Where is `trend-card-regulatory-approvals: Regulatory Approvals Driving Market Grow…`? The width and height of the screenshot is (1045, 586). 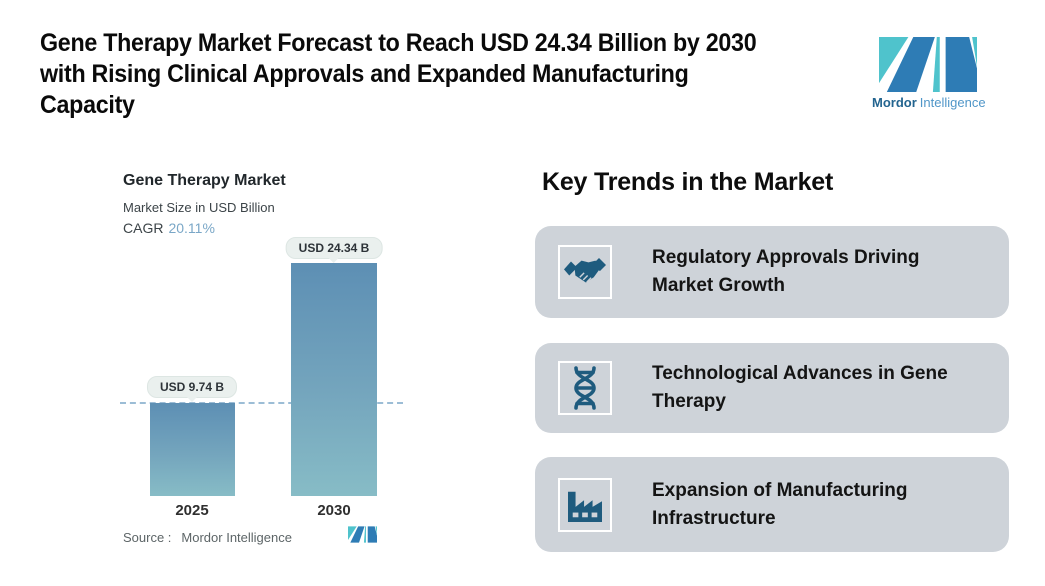
trend-card-regulatory-approvals: Regulatory Approvals Driving Market Grow… is located at coordinates (772, 272).